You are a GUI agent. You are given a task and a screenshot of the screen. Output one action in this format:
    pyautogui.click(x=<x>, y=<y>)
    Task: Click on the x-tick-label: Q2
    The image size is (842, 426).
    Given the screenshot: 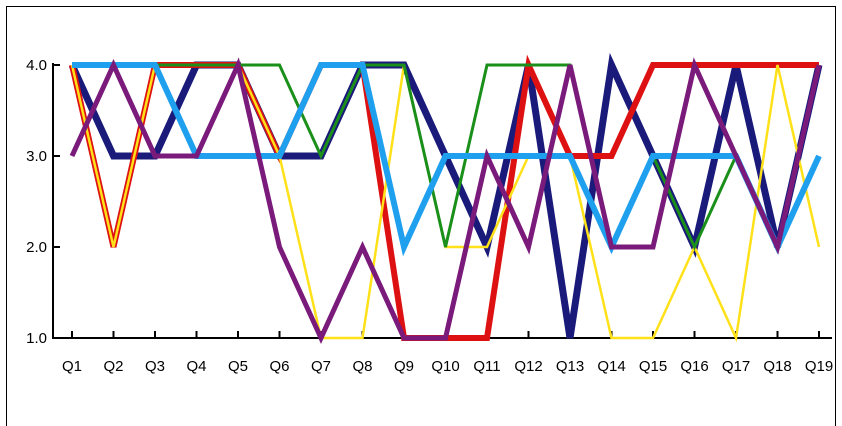 What is the action you would take?
    pyautogui.click(x=113, y=366)
    